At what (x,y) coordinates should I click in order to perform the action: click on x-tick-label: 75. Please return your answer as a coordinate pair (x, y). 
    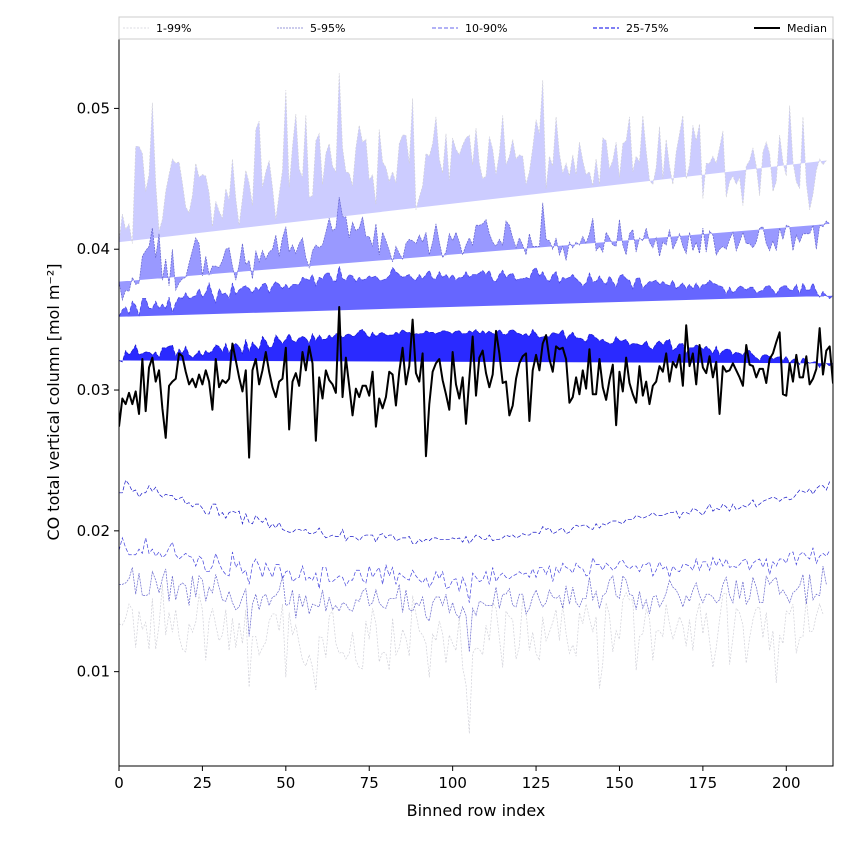
    Looking at the image, I should click on (369, 783).